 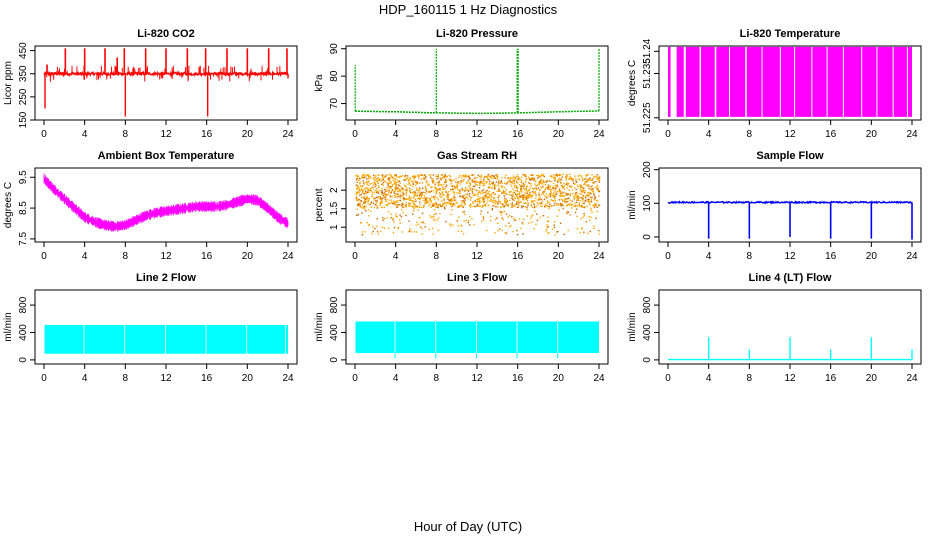 What do you see at coordinates (355, 256) in the screenshot?
I see `x-tick-label: 0` at bounding box center [355, 256].